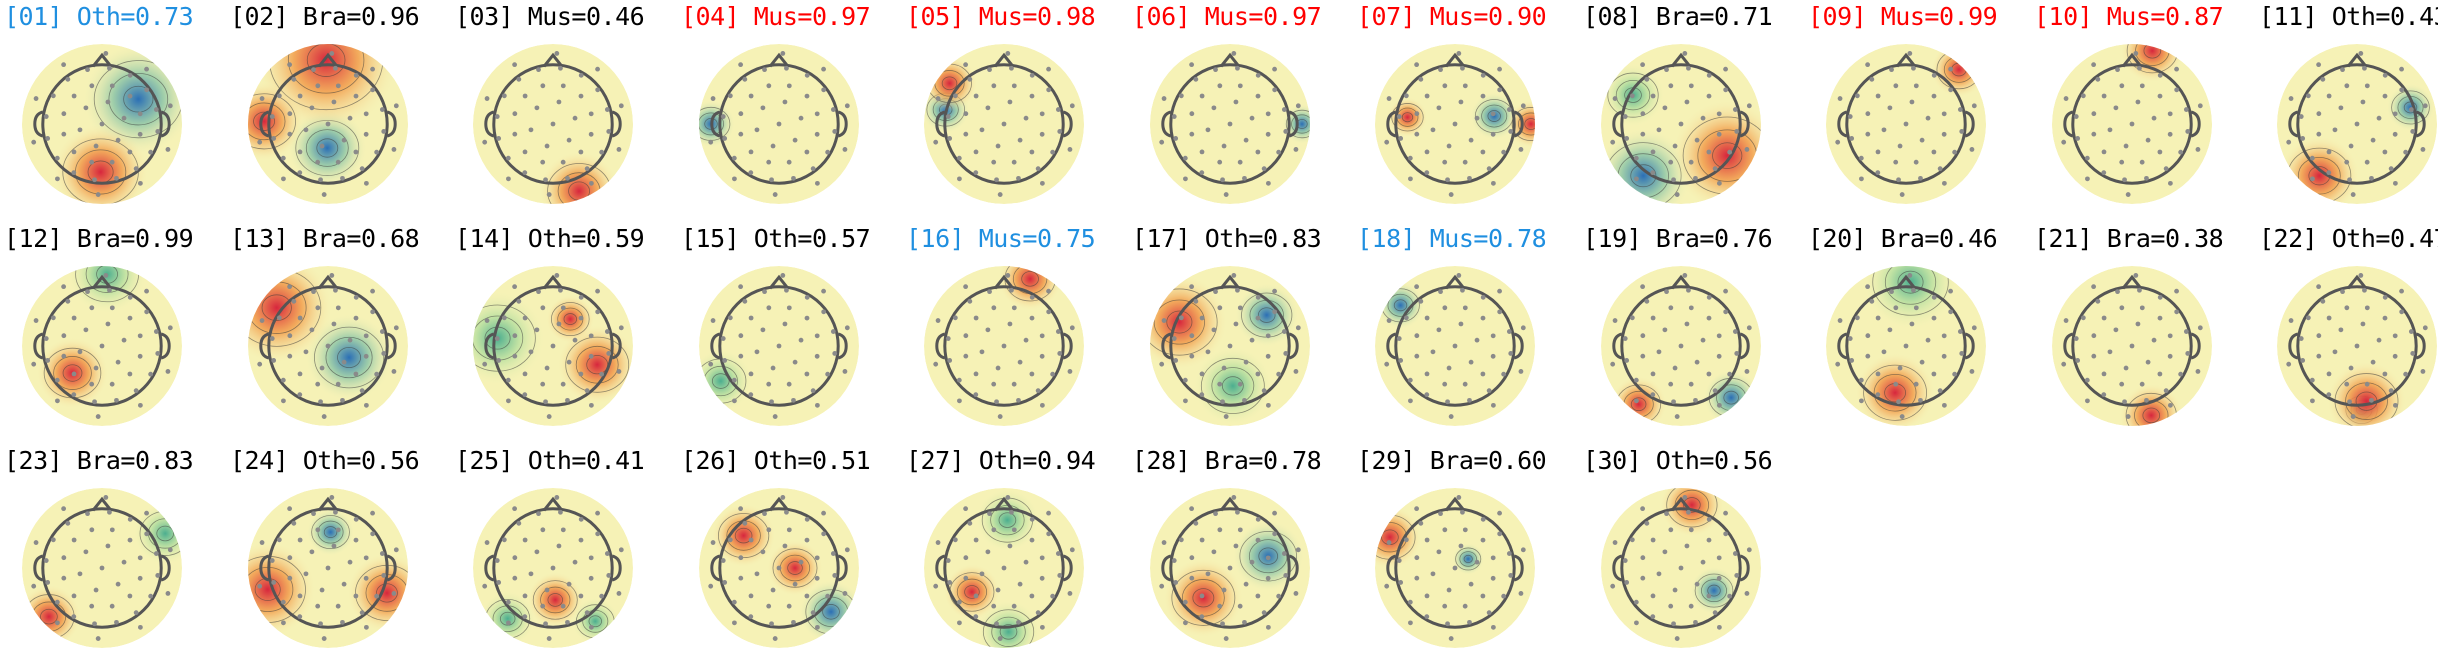 The width and height of the screenshot is (2438, 668). What do you see at coordinates (2293, 346) in the screenshot?
I see `left-ear-marker` at bounding box center [2293, 346].